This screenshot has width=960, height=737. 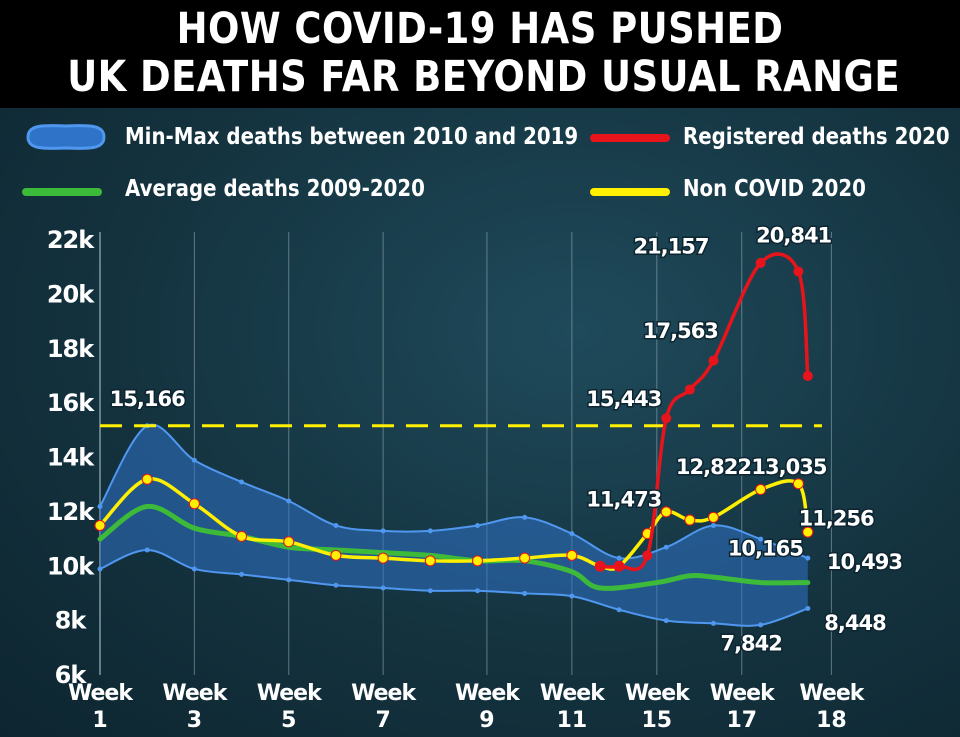 What do you see at coordinates (480, 29) in the screenshot?
I see `chart-title-line-1: HOW COVID-19 HAS PUSHED` at bounding box center [480, 29].